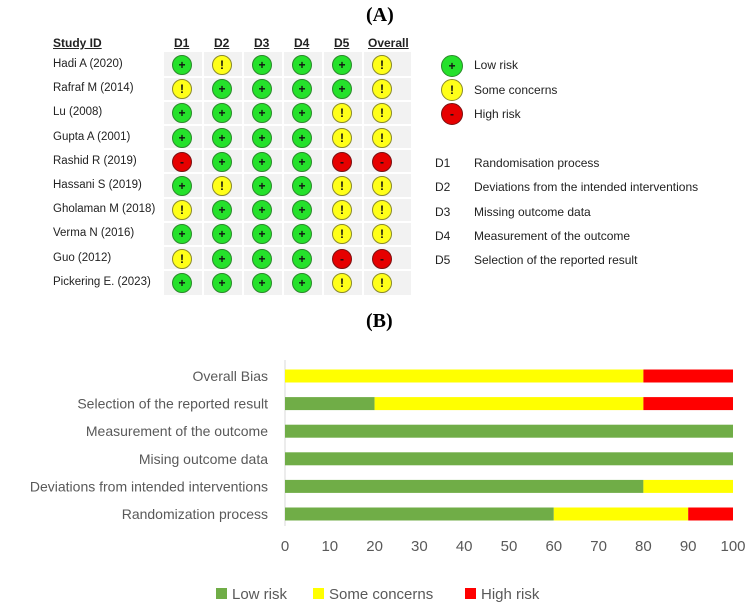  Describe the element at coordinates (88, 64) in the screenshot. I see `study-name: Hadi A (2020)` at that location.